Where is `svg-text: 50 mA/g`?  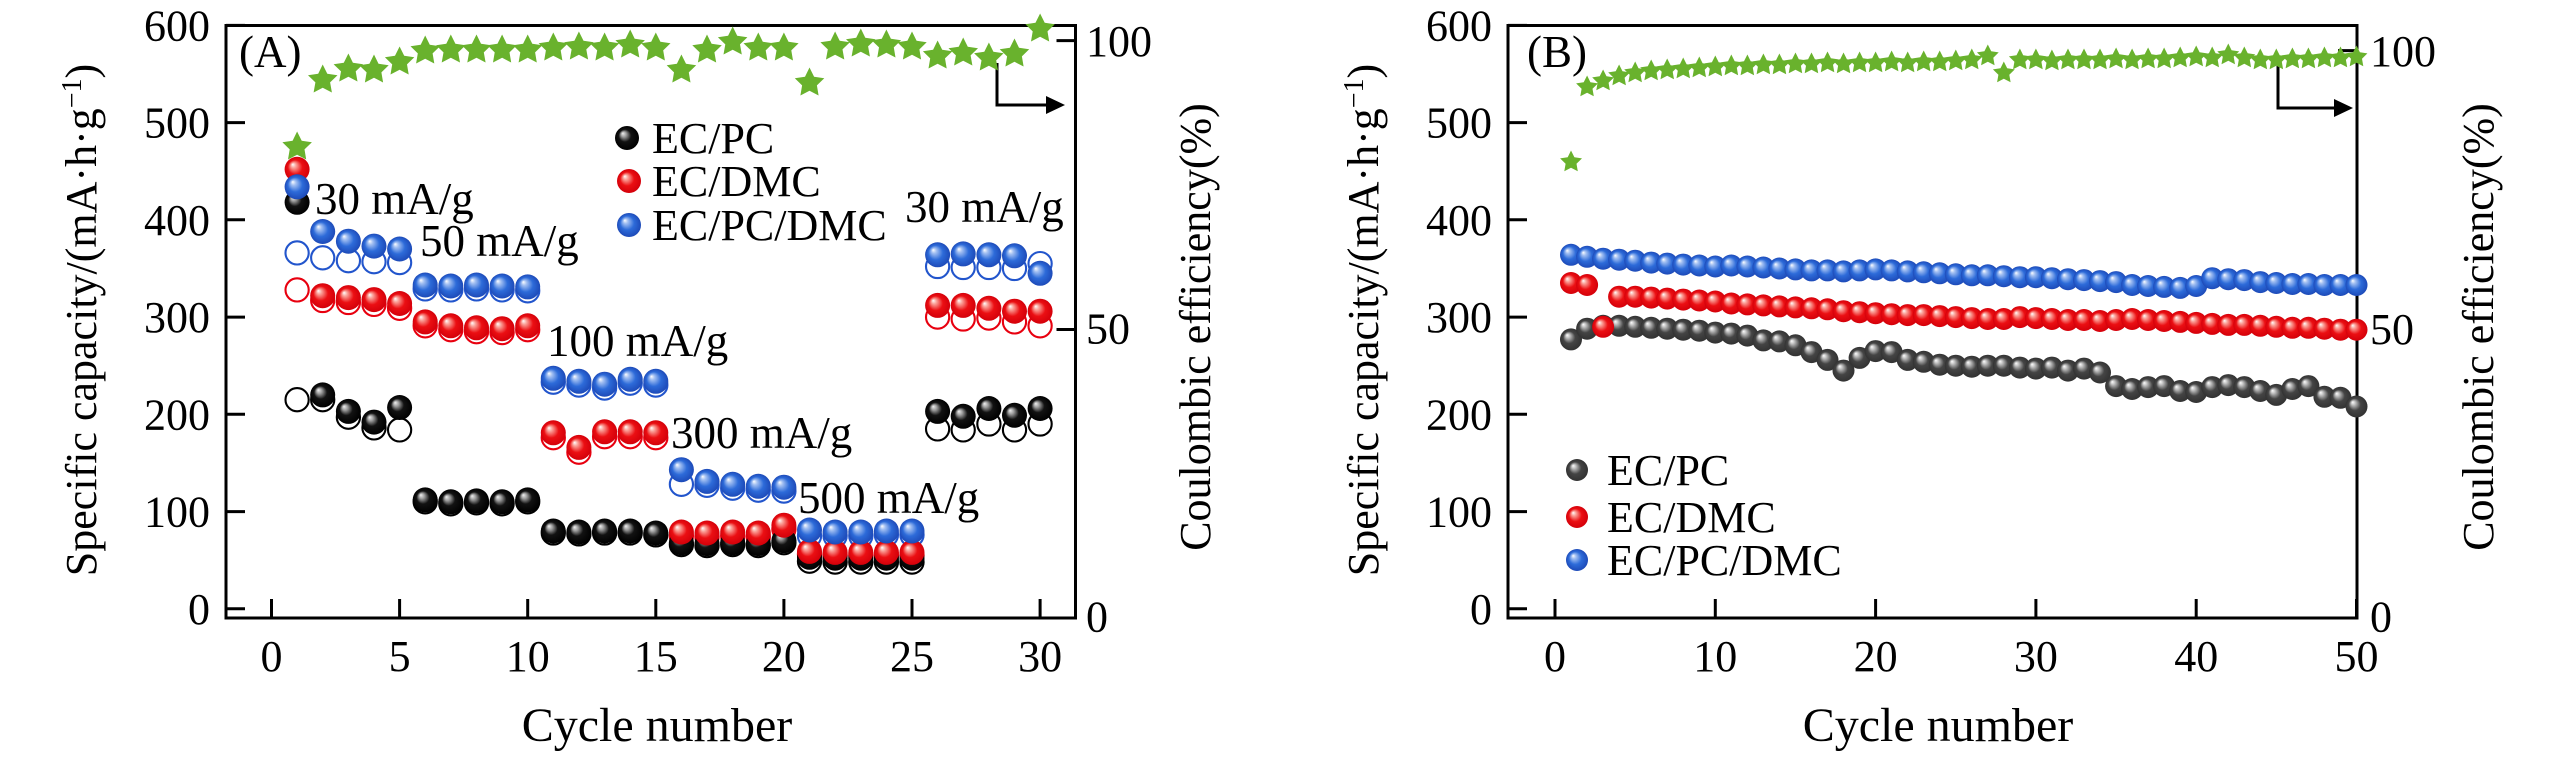 svg-text: 50 mA/g is located at coordinates (499, 241).